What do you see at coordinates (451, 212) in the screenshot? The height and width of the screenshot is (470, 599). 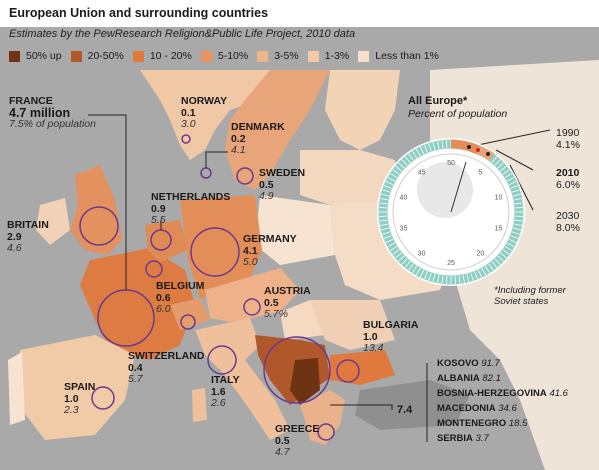 I see `all-europe-dial: 5 10 15 20 25 30 35 40 45 50` at bounding box center [451, 212].